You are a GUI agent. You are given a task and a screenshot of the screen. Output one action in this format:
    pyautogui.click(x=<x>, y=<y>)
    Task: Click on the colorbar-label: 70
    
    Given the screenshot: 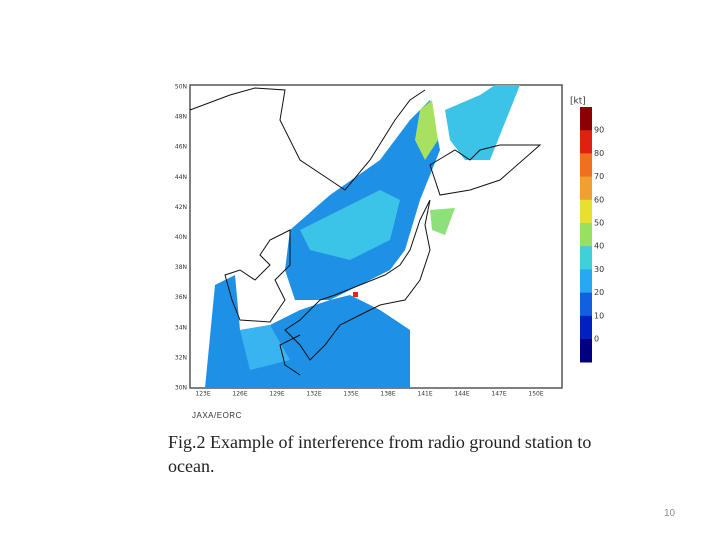 What is the action you would take?
    pyautogui.click(x=599, y=176)
    